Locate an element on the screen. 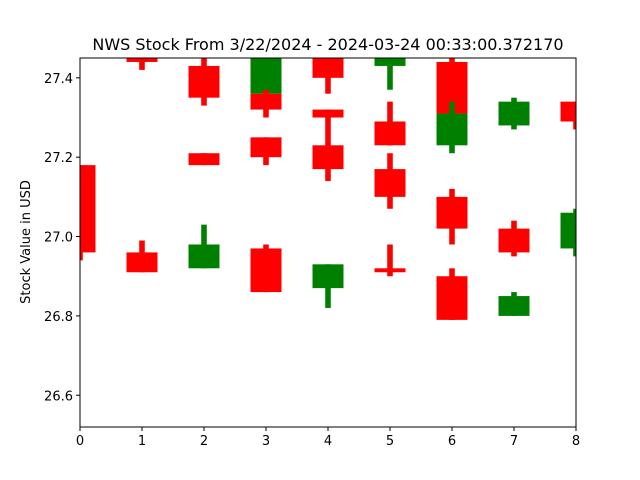  x-tick-label: 7 is located at coordinates (514, 441).